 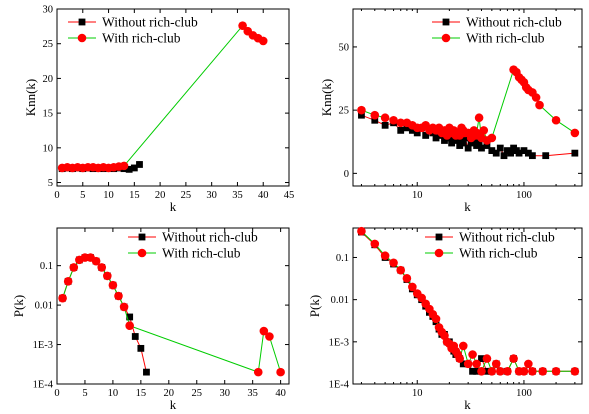 What do you see at coordinates (237, 195) in the screenshot?
I see `x-tick-label: 35` at bounding box center [237, 195].